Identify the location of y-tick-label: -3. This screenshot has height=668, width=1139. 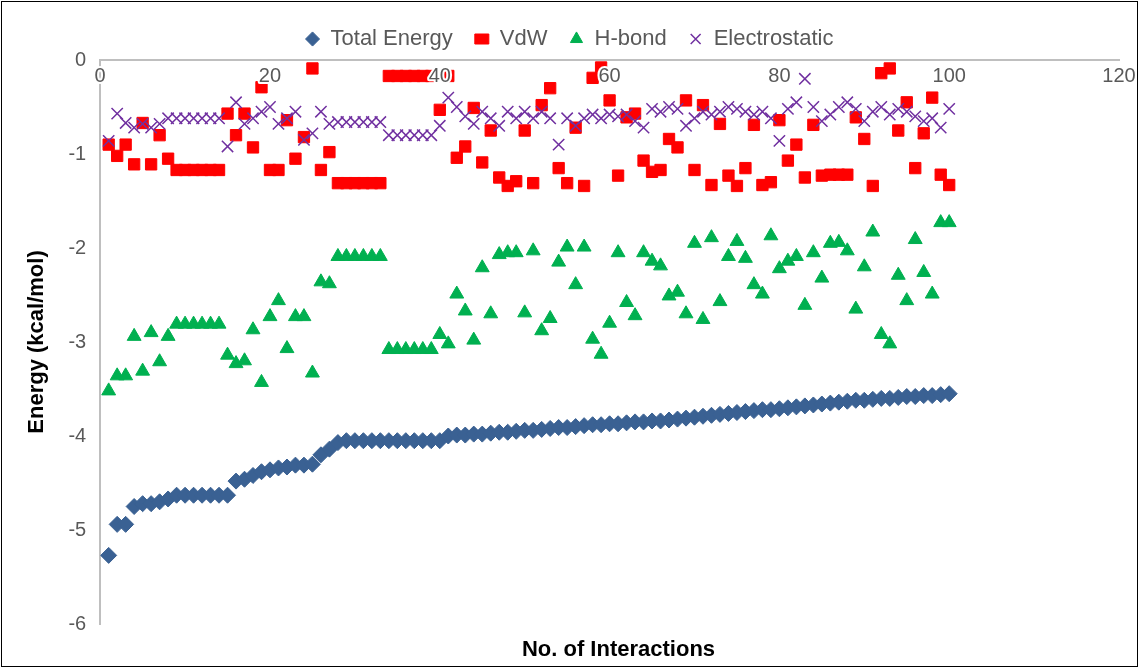
(77, 340).